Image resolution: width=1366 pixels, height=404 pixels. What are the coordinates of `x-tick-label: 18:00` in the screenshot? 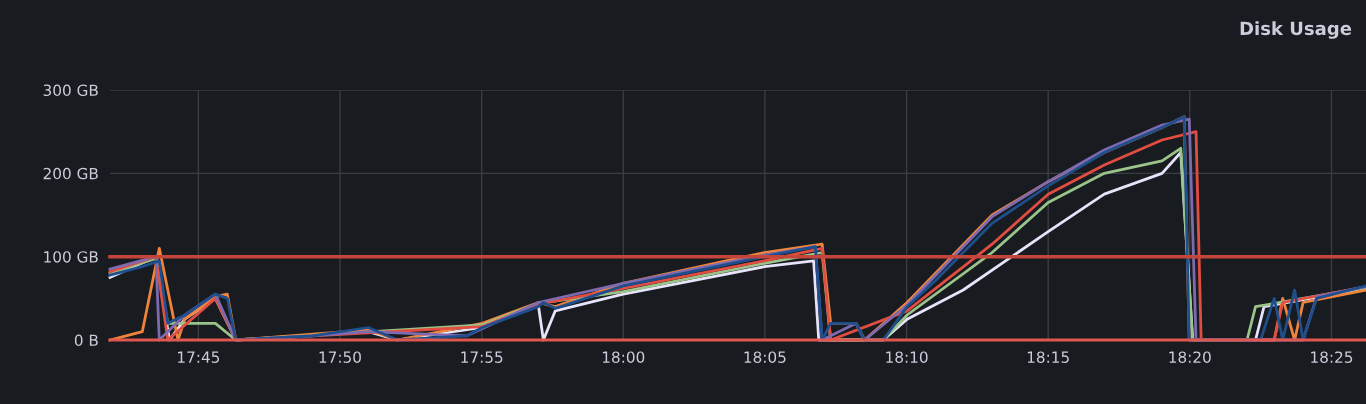 It's located at (623, 357).